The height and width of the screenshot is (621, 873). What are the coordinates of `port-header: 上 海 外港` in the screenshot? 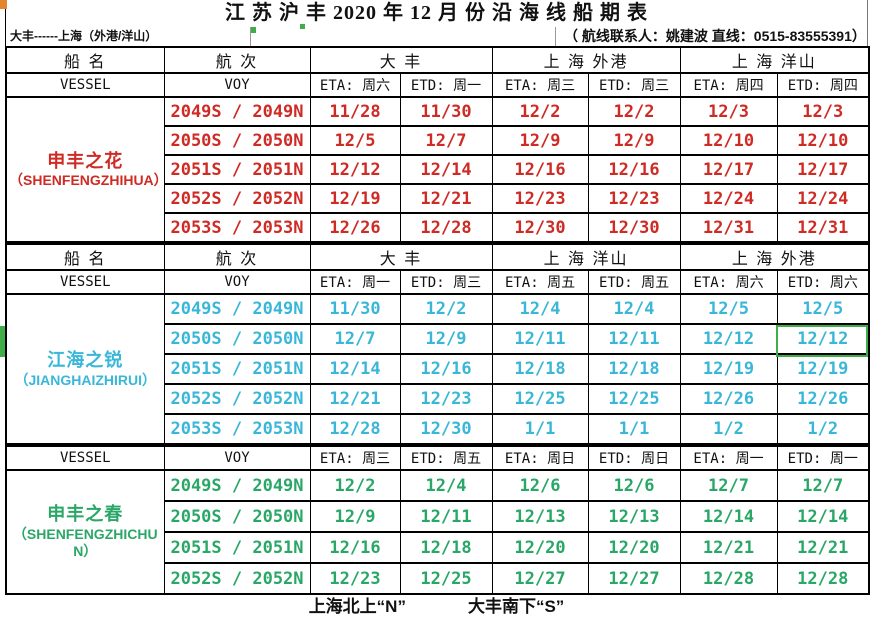 It's located at (586, 60).